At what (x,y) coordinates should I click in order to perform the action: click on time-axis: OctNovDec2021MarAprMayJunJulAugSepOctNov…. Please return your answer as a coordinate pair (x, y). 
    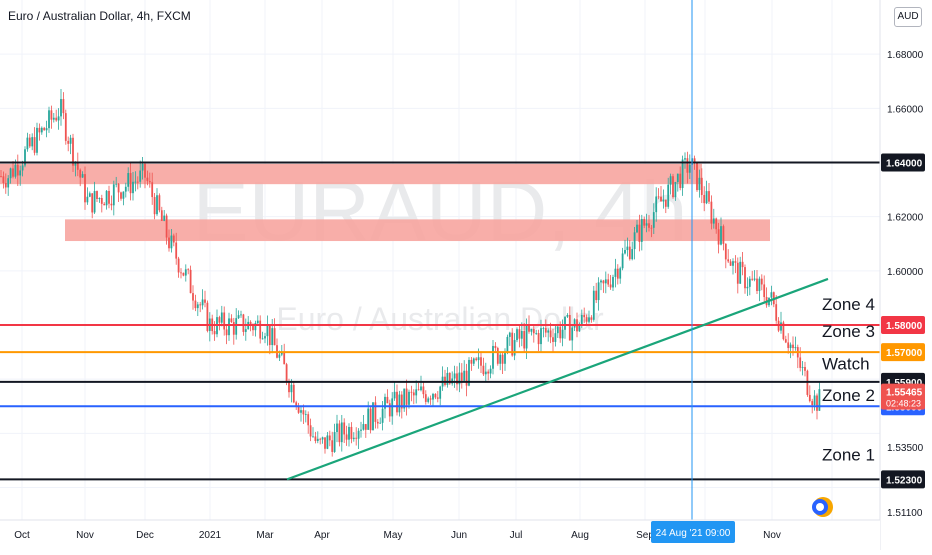
    Looking at the image, I should click on (440, 523).